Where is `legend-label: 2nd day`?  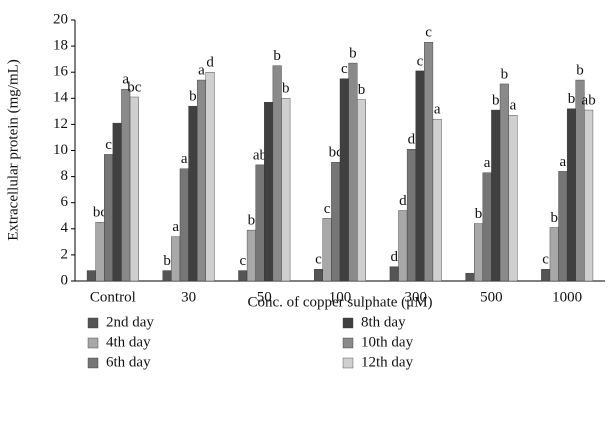 legend-label: 2nd day is located at coordinates (130, 322).